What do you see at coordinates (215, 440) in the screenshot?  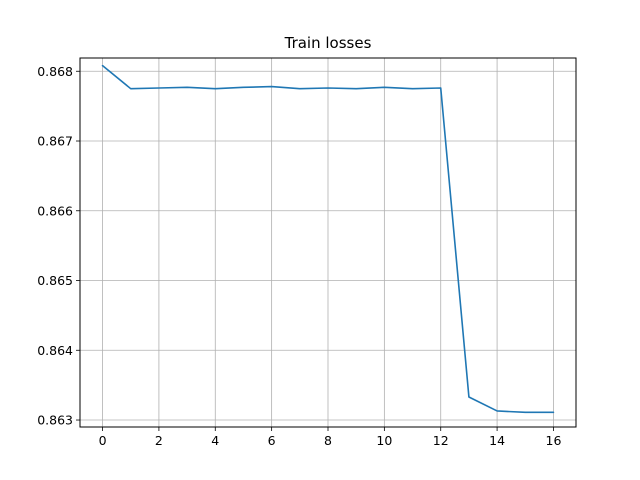 I see `x-tick-label: 4` at bounding box center [215, 440].